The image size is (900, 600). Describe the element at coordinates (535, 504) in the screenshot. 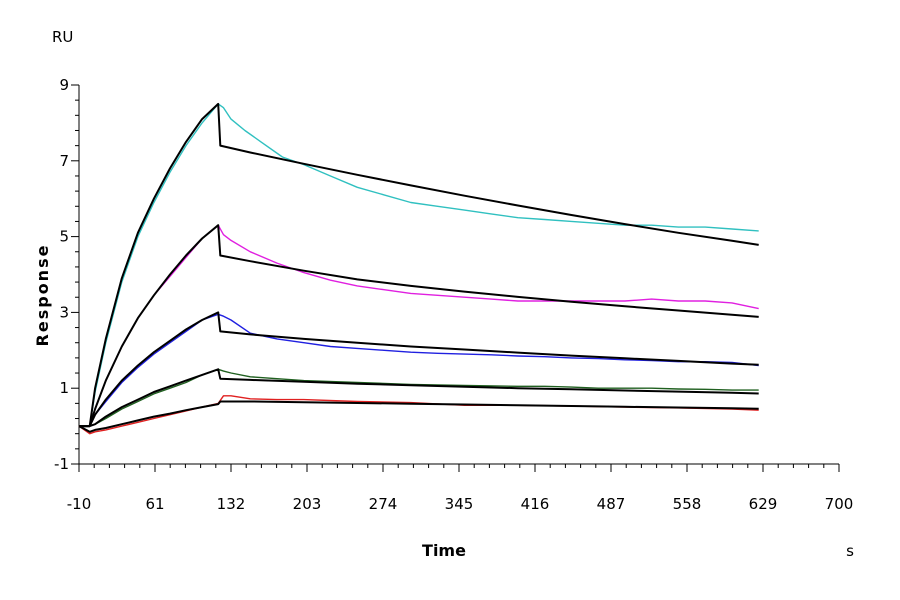

I see `x-tick-label: 416` at that location.